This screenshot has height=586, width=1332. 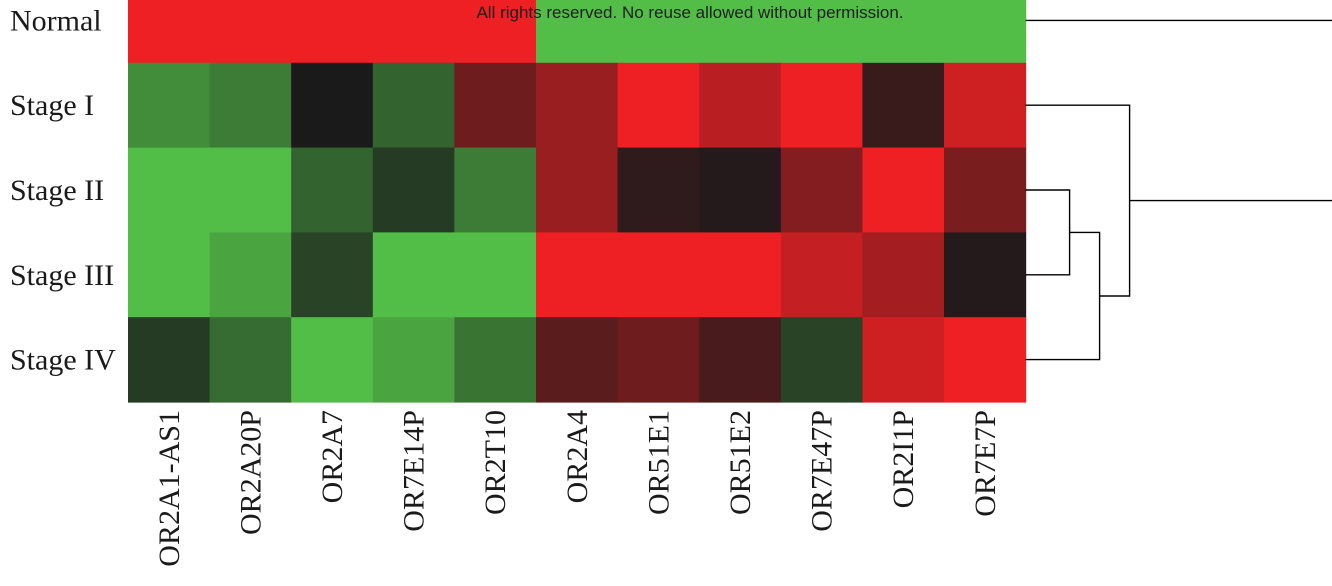 I want to click on column-label: OR7E7P, so click(x=985, y=463).